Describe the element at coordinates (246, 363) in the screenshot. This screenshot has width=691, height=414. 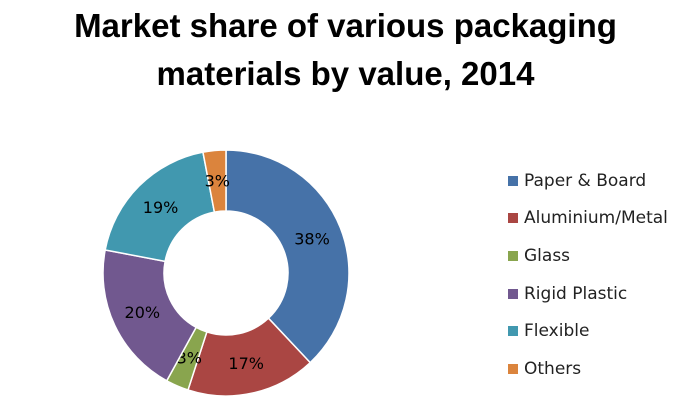
I see `data-label: 17%` at that location.